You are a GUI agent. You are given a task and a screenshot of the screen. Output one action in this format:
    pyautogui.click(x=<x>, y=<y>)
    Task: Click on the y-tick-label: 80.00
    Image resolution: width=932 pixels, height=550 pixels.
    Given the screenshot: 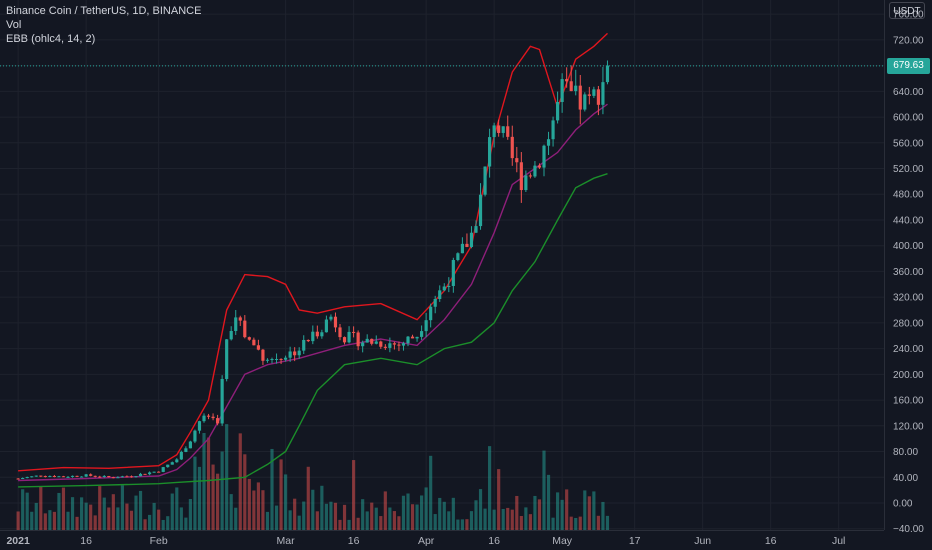 What is the action you would take?
    pyautogui.click(x=905, y=452)
    